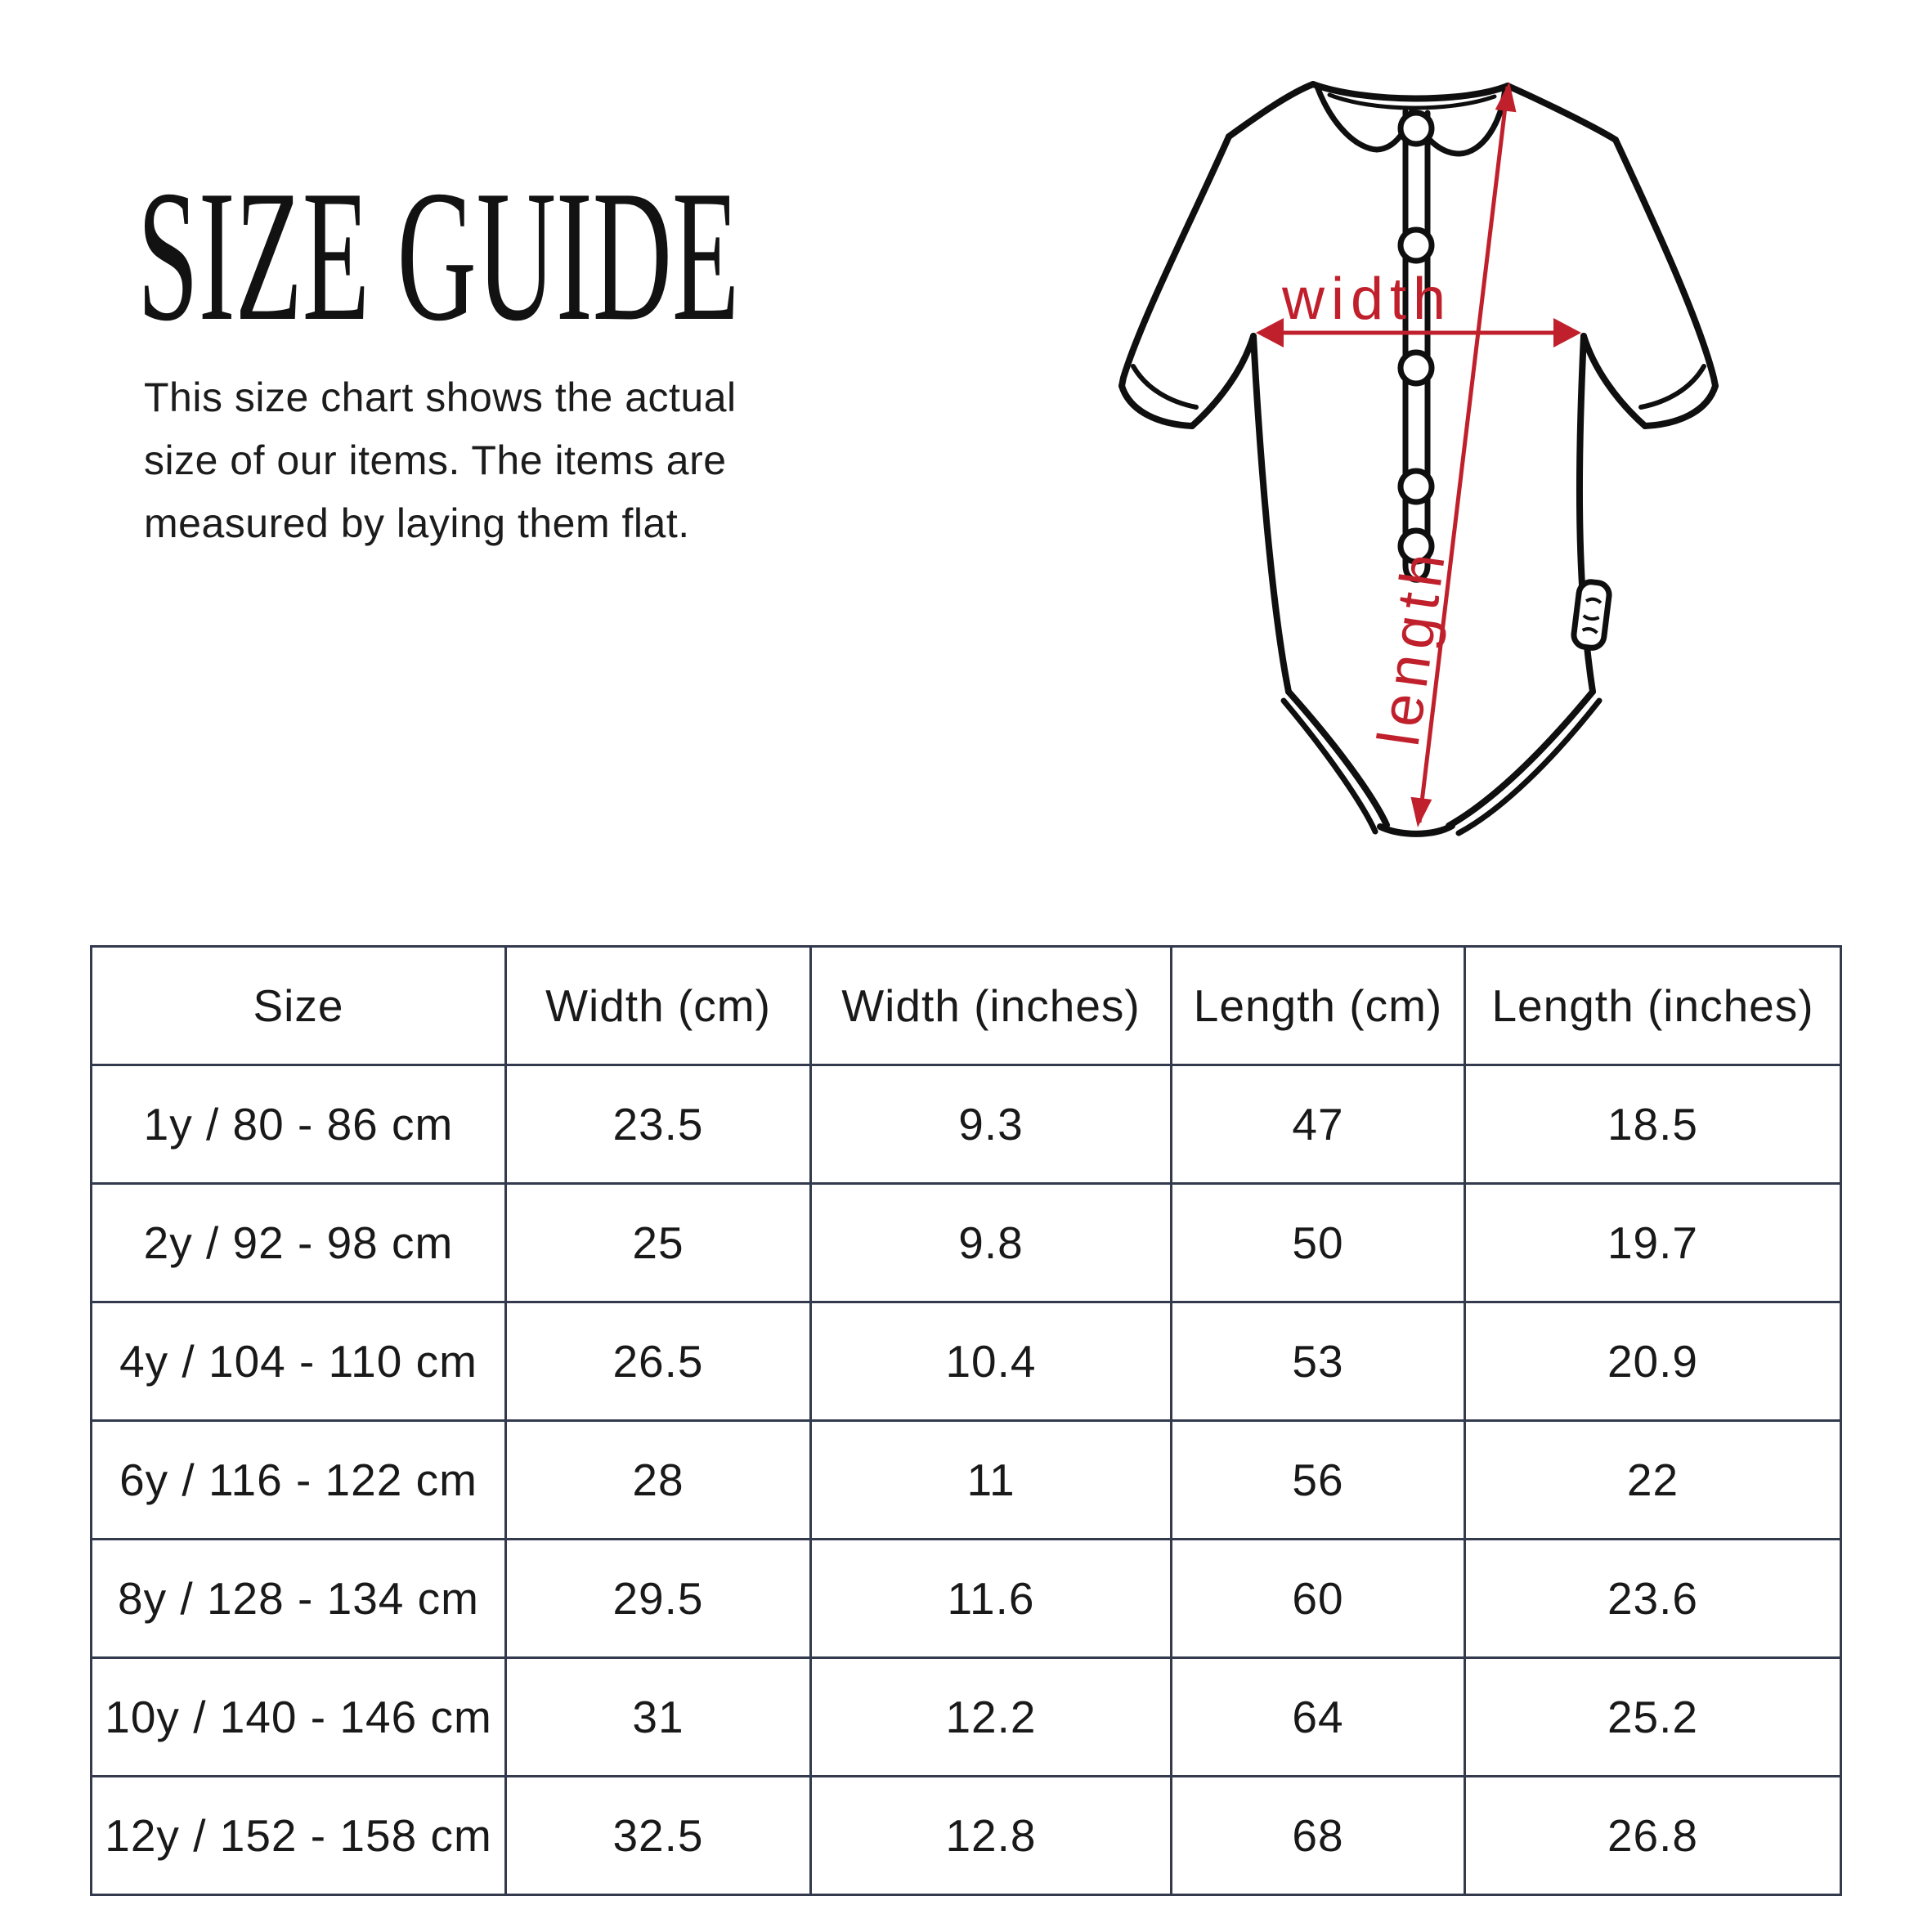 Image resolution: width=1932 pixels, height=1932 pixels. I want to click on size-cell: 8y / 128 - 134 cm, so click(298, 1598).